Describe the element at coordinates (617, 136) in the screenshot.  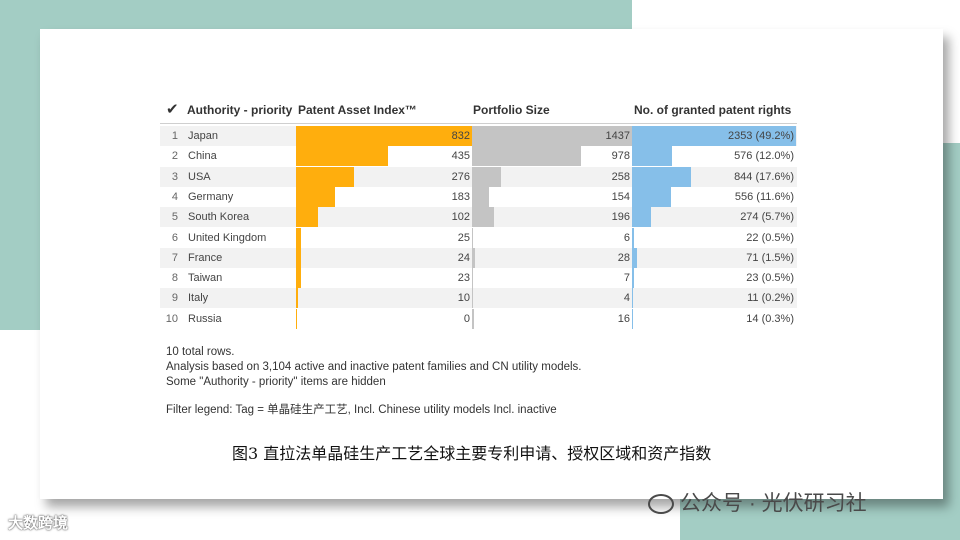
I see `ps-value-label: 1437` at that location.